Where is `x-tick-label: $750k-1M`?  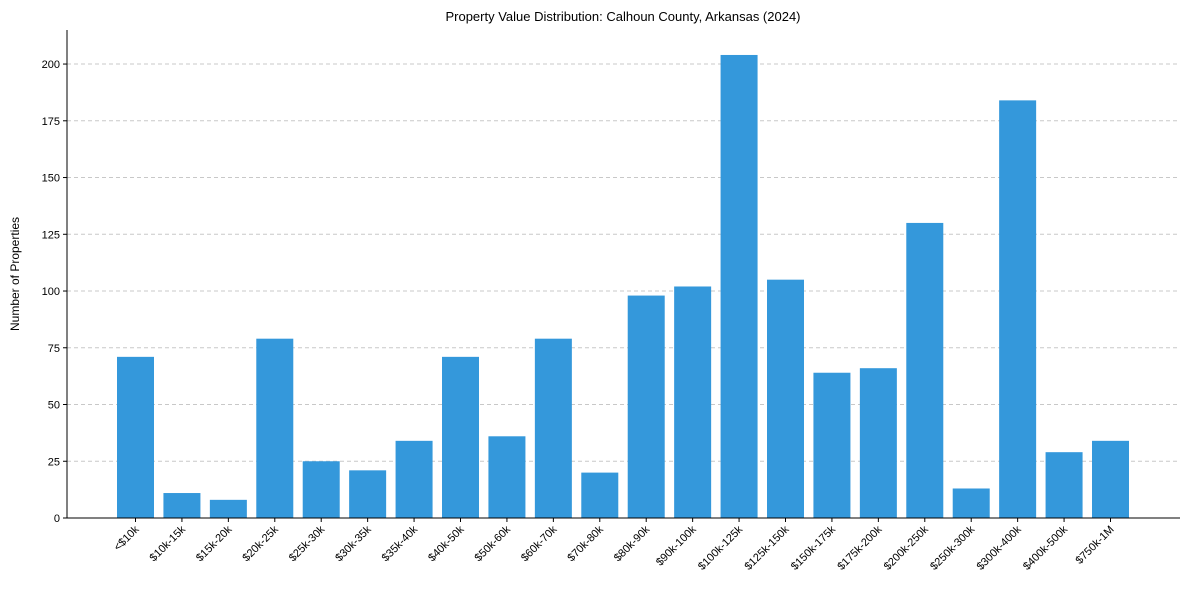
x-tick-label: $750k-1M is located at coordinates (1095, 545).